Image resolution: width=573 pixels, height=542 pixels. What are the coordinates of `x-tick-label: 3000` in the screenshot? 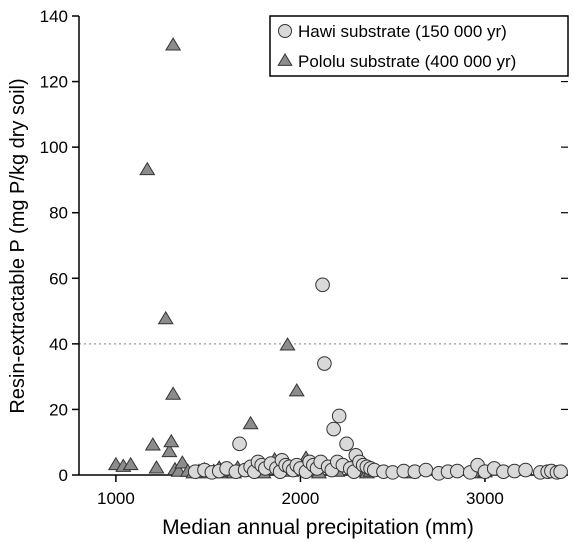 It's located at (485, 498).